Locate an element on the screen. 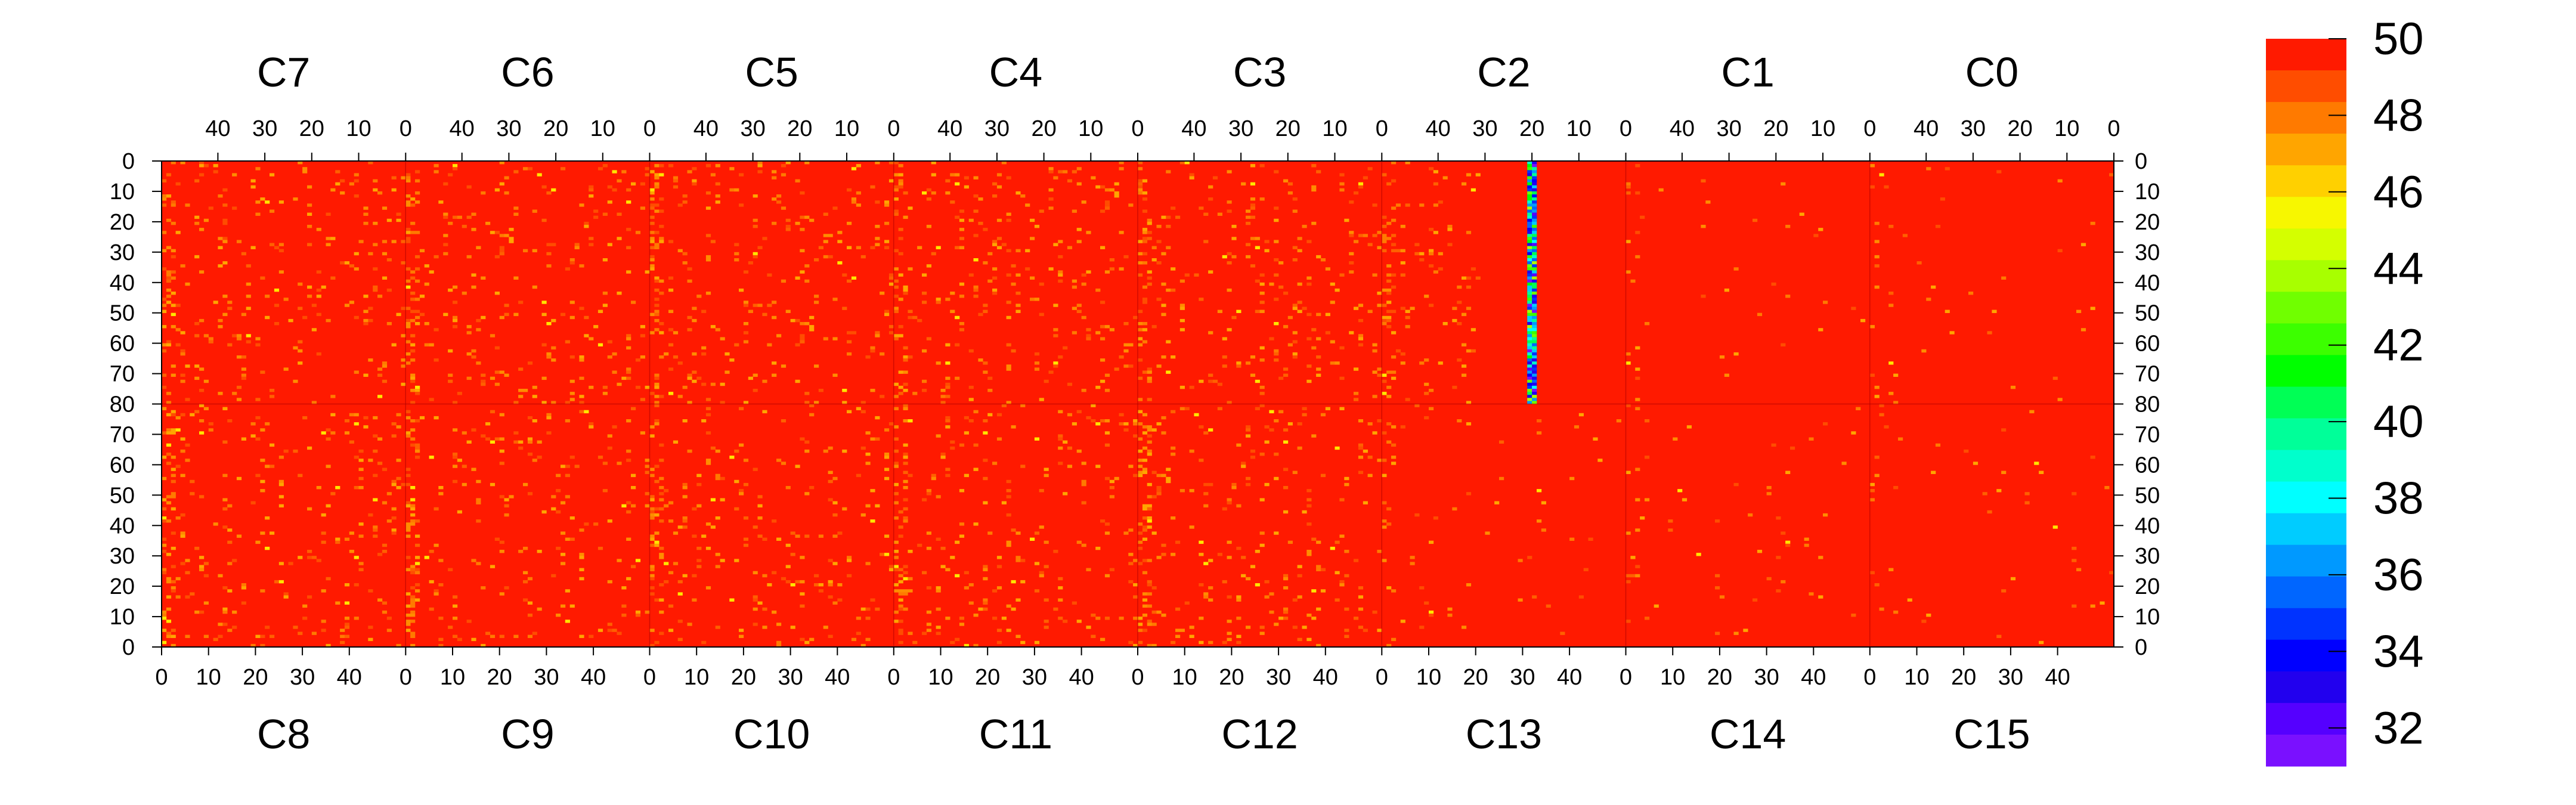  right-tick-label: 60 is located at coordinates (2147, 345).